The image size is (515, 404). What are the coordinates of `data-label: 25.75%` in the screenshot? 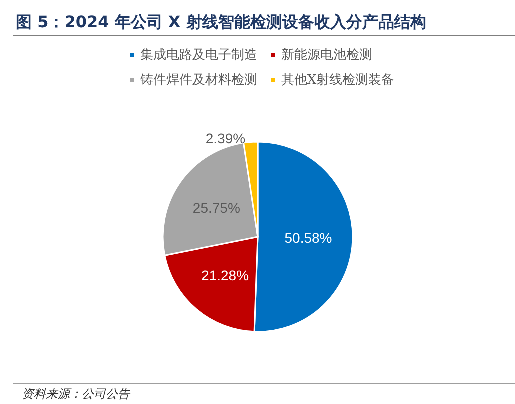 It's located at (216, 208).